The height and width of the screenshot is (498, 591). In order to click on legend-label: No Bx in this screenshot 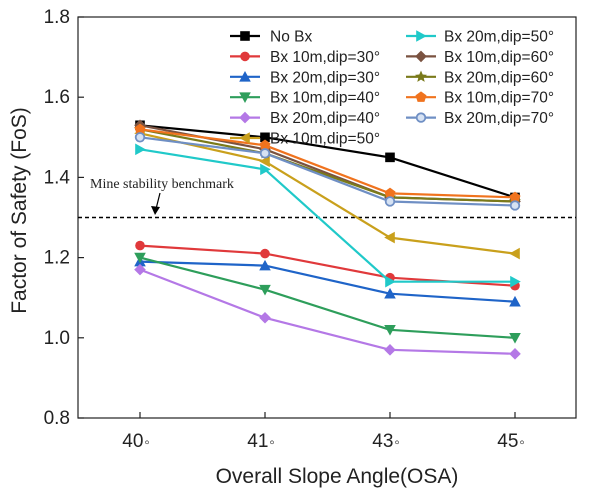, I will do `click(291, 37)`.